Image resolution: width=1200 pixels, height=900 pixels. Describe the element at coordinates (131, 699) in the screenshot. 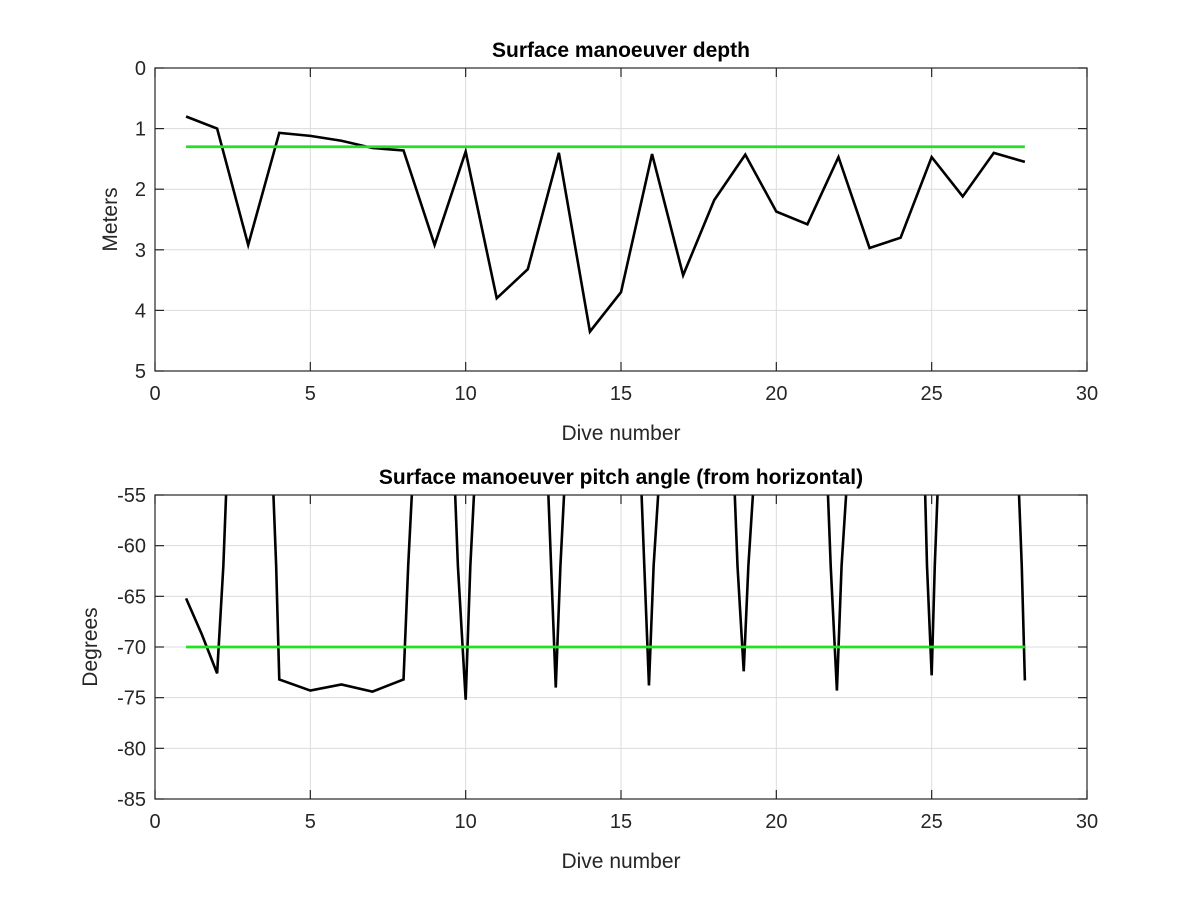

I see `pitch-y-tick-label: -75` at that location.